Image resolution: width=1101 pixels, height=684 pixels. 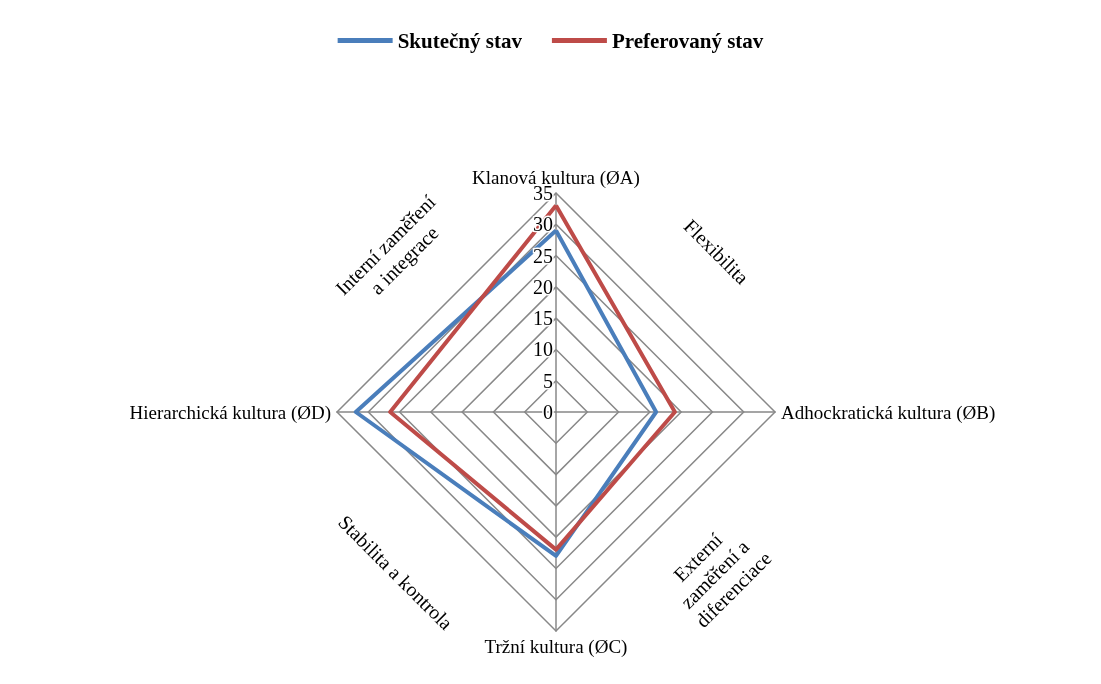 I want to click on legend-label: Skutečný stav, so click(x=460, y=40).